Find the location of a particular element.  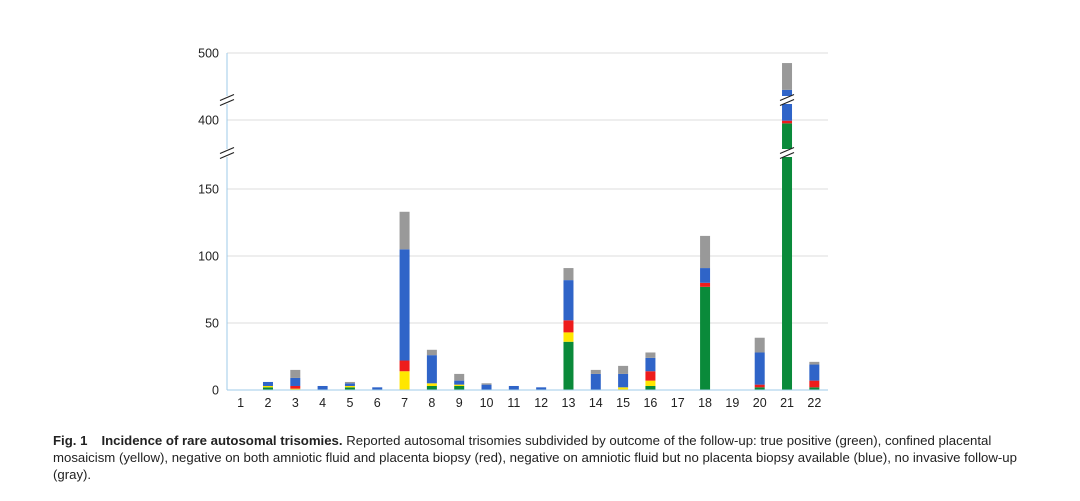

x-tick-label-16: 16 is located at coordinates (650, 403).